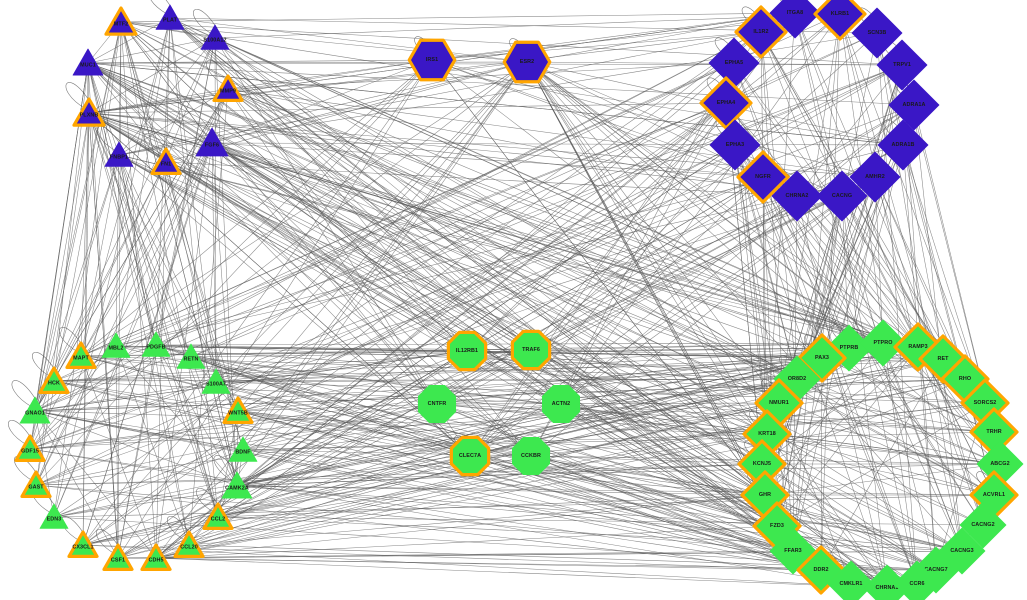 The image size is (1027, 600). I want to click on graph-node-bdnf: BDNF, so click(243, 450).